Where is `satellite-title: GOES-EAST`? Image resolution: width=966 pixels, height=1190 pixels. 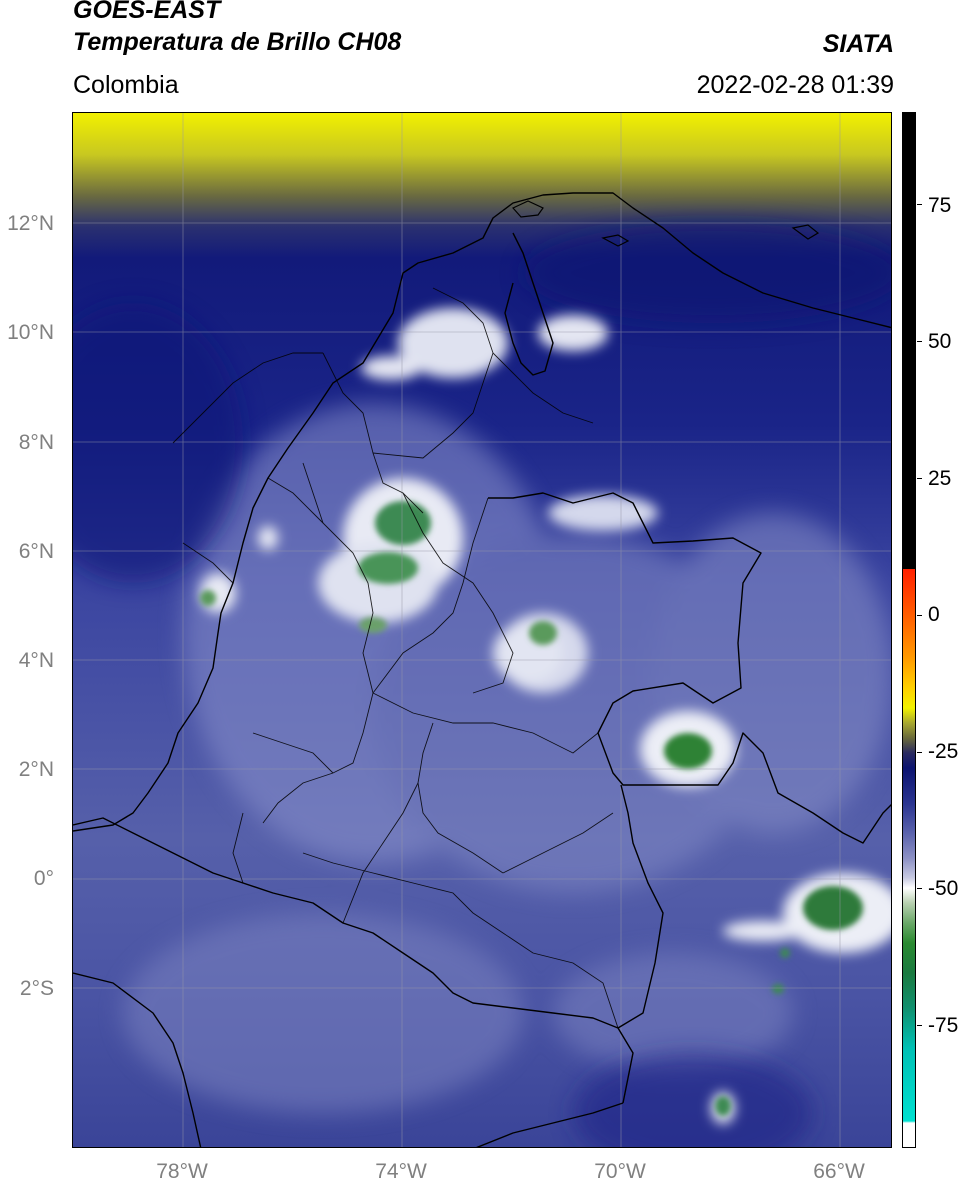
satellite-title: GOES-EAST is located at coordinates (147, 12).